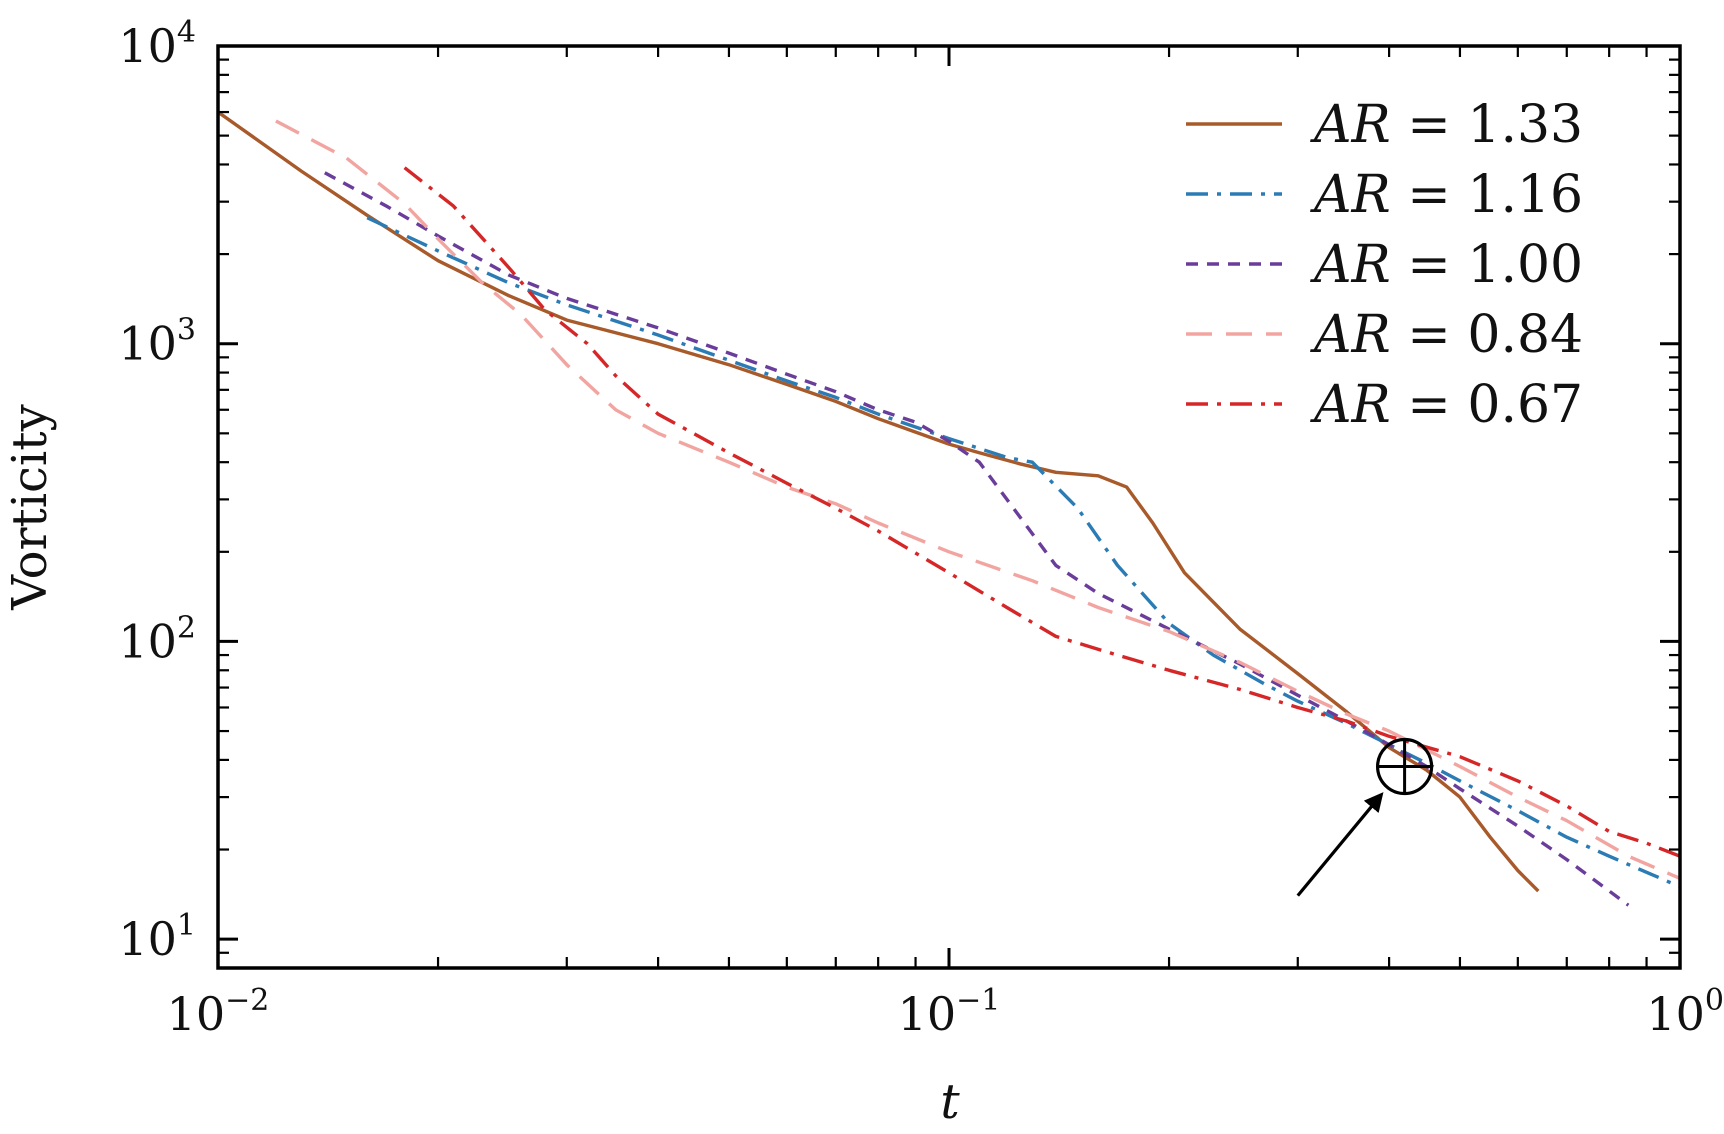 Image resolution: width=1724 pixels, height=1134 pixels. I want to click on y-tick-label-0: 101, so click(157, 937).